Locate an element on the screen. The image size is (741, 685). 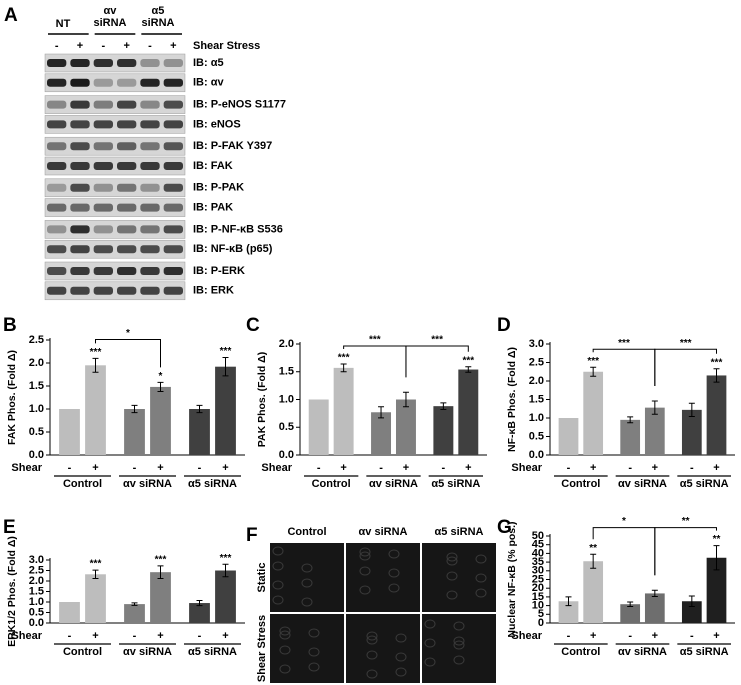
group-label: α5 siRNA is located at coordinates (704, 484).